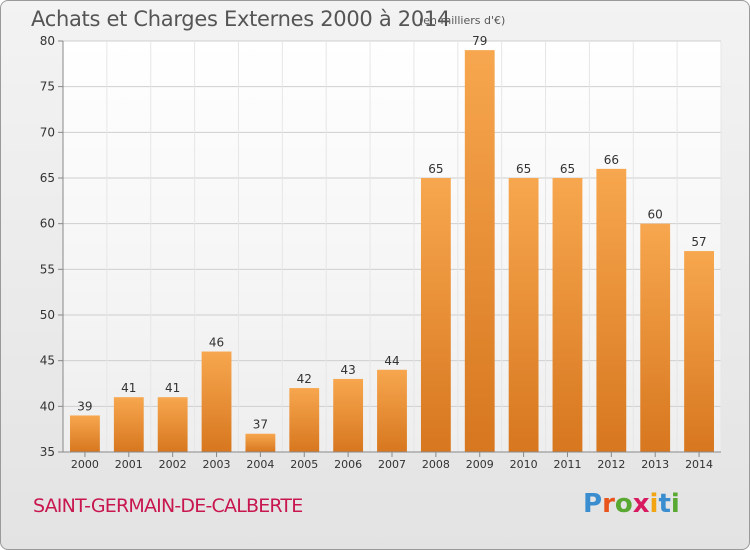  I want to click on data-label: 66, so click(611, 160).